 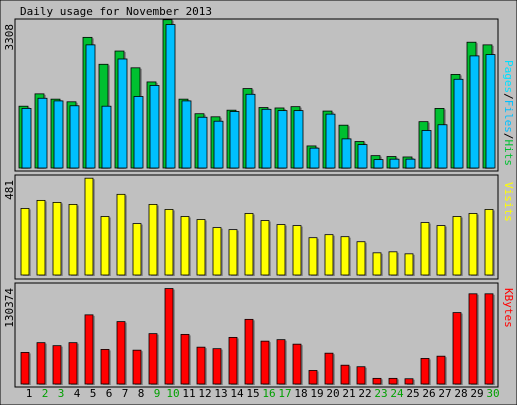 I want to click on chart-title: Daily usage for November 2013, so click(x=116, y=11).